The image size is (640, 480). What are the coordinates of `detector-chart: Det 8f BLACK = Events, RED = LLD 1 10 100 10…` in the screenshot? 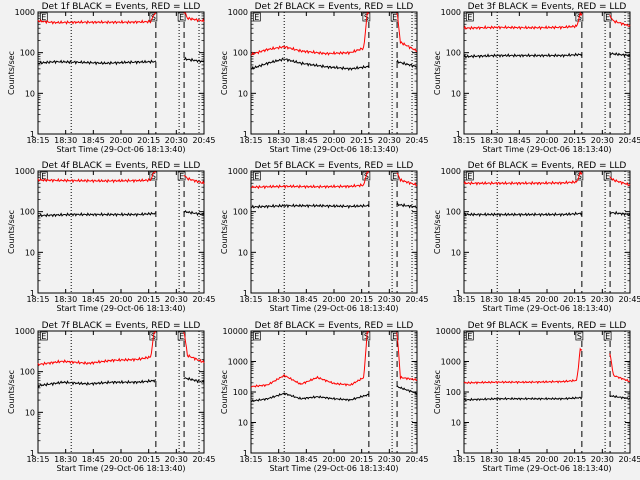 It's located at (324, 397).